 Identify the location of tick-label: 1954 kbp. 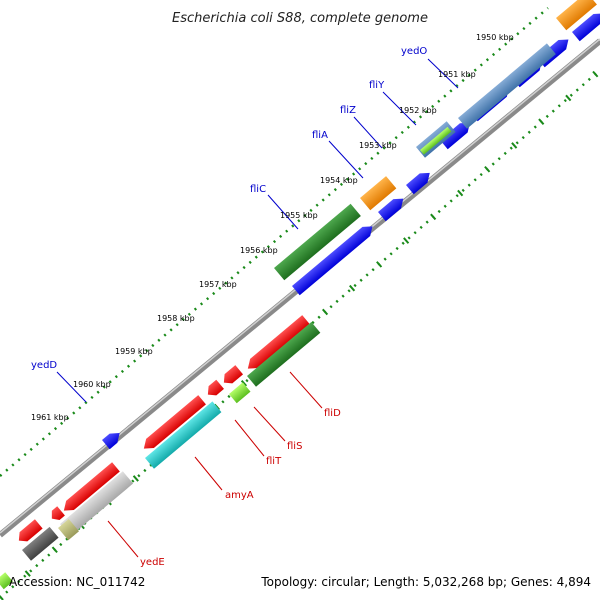
(339, 180).